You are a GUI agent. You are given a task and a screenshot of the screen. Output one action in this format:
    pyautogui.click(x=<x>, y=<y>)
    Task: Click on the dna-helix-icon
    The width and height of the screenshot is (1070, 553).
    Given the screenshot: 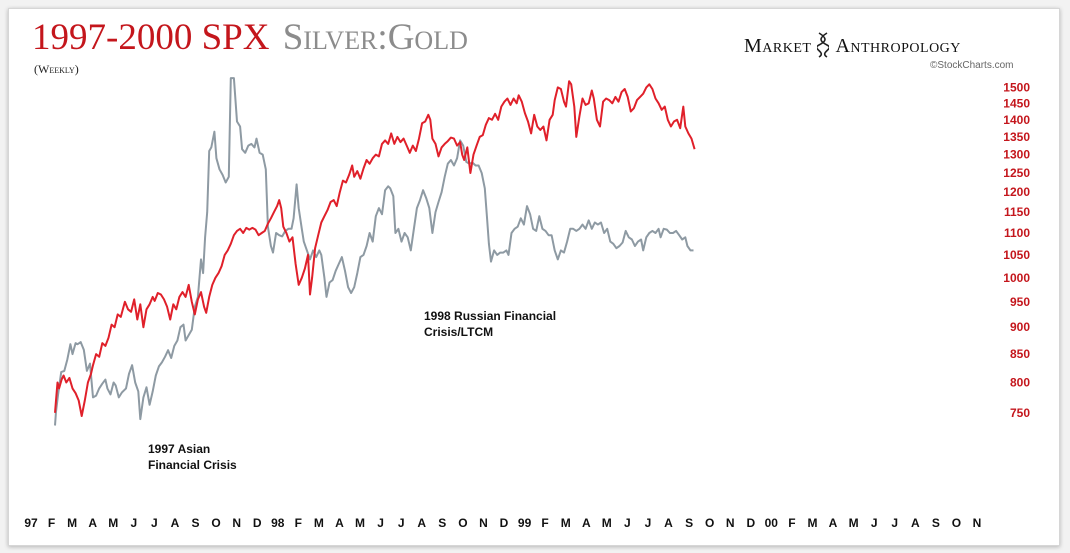 What is the action you would take?
    pyautogui.click(x=823, y=45)
    